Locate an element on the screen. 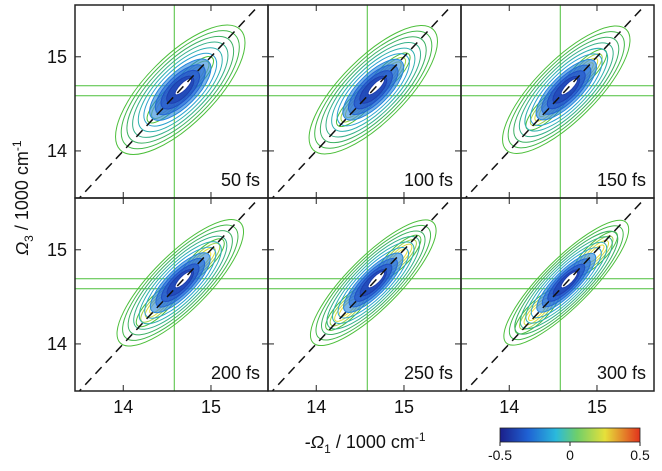 The height and width of the screenshot is (471, 662). y-label-symbol: Ω is located at coordinates (22, 249).